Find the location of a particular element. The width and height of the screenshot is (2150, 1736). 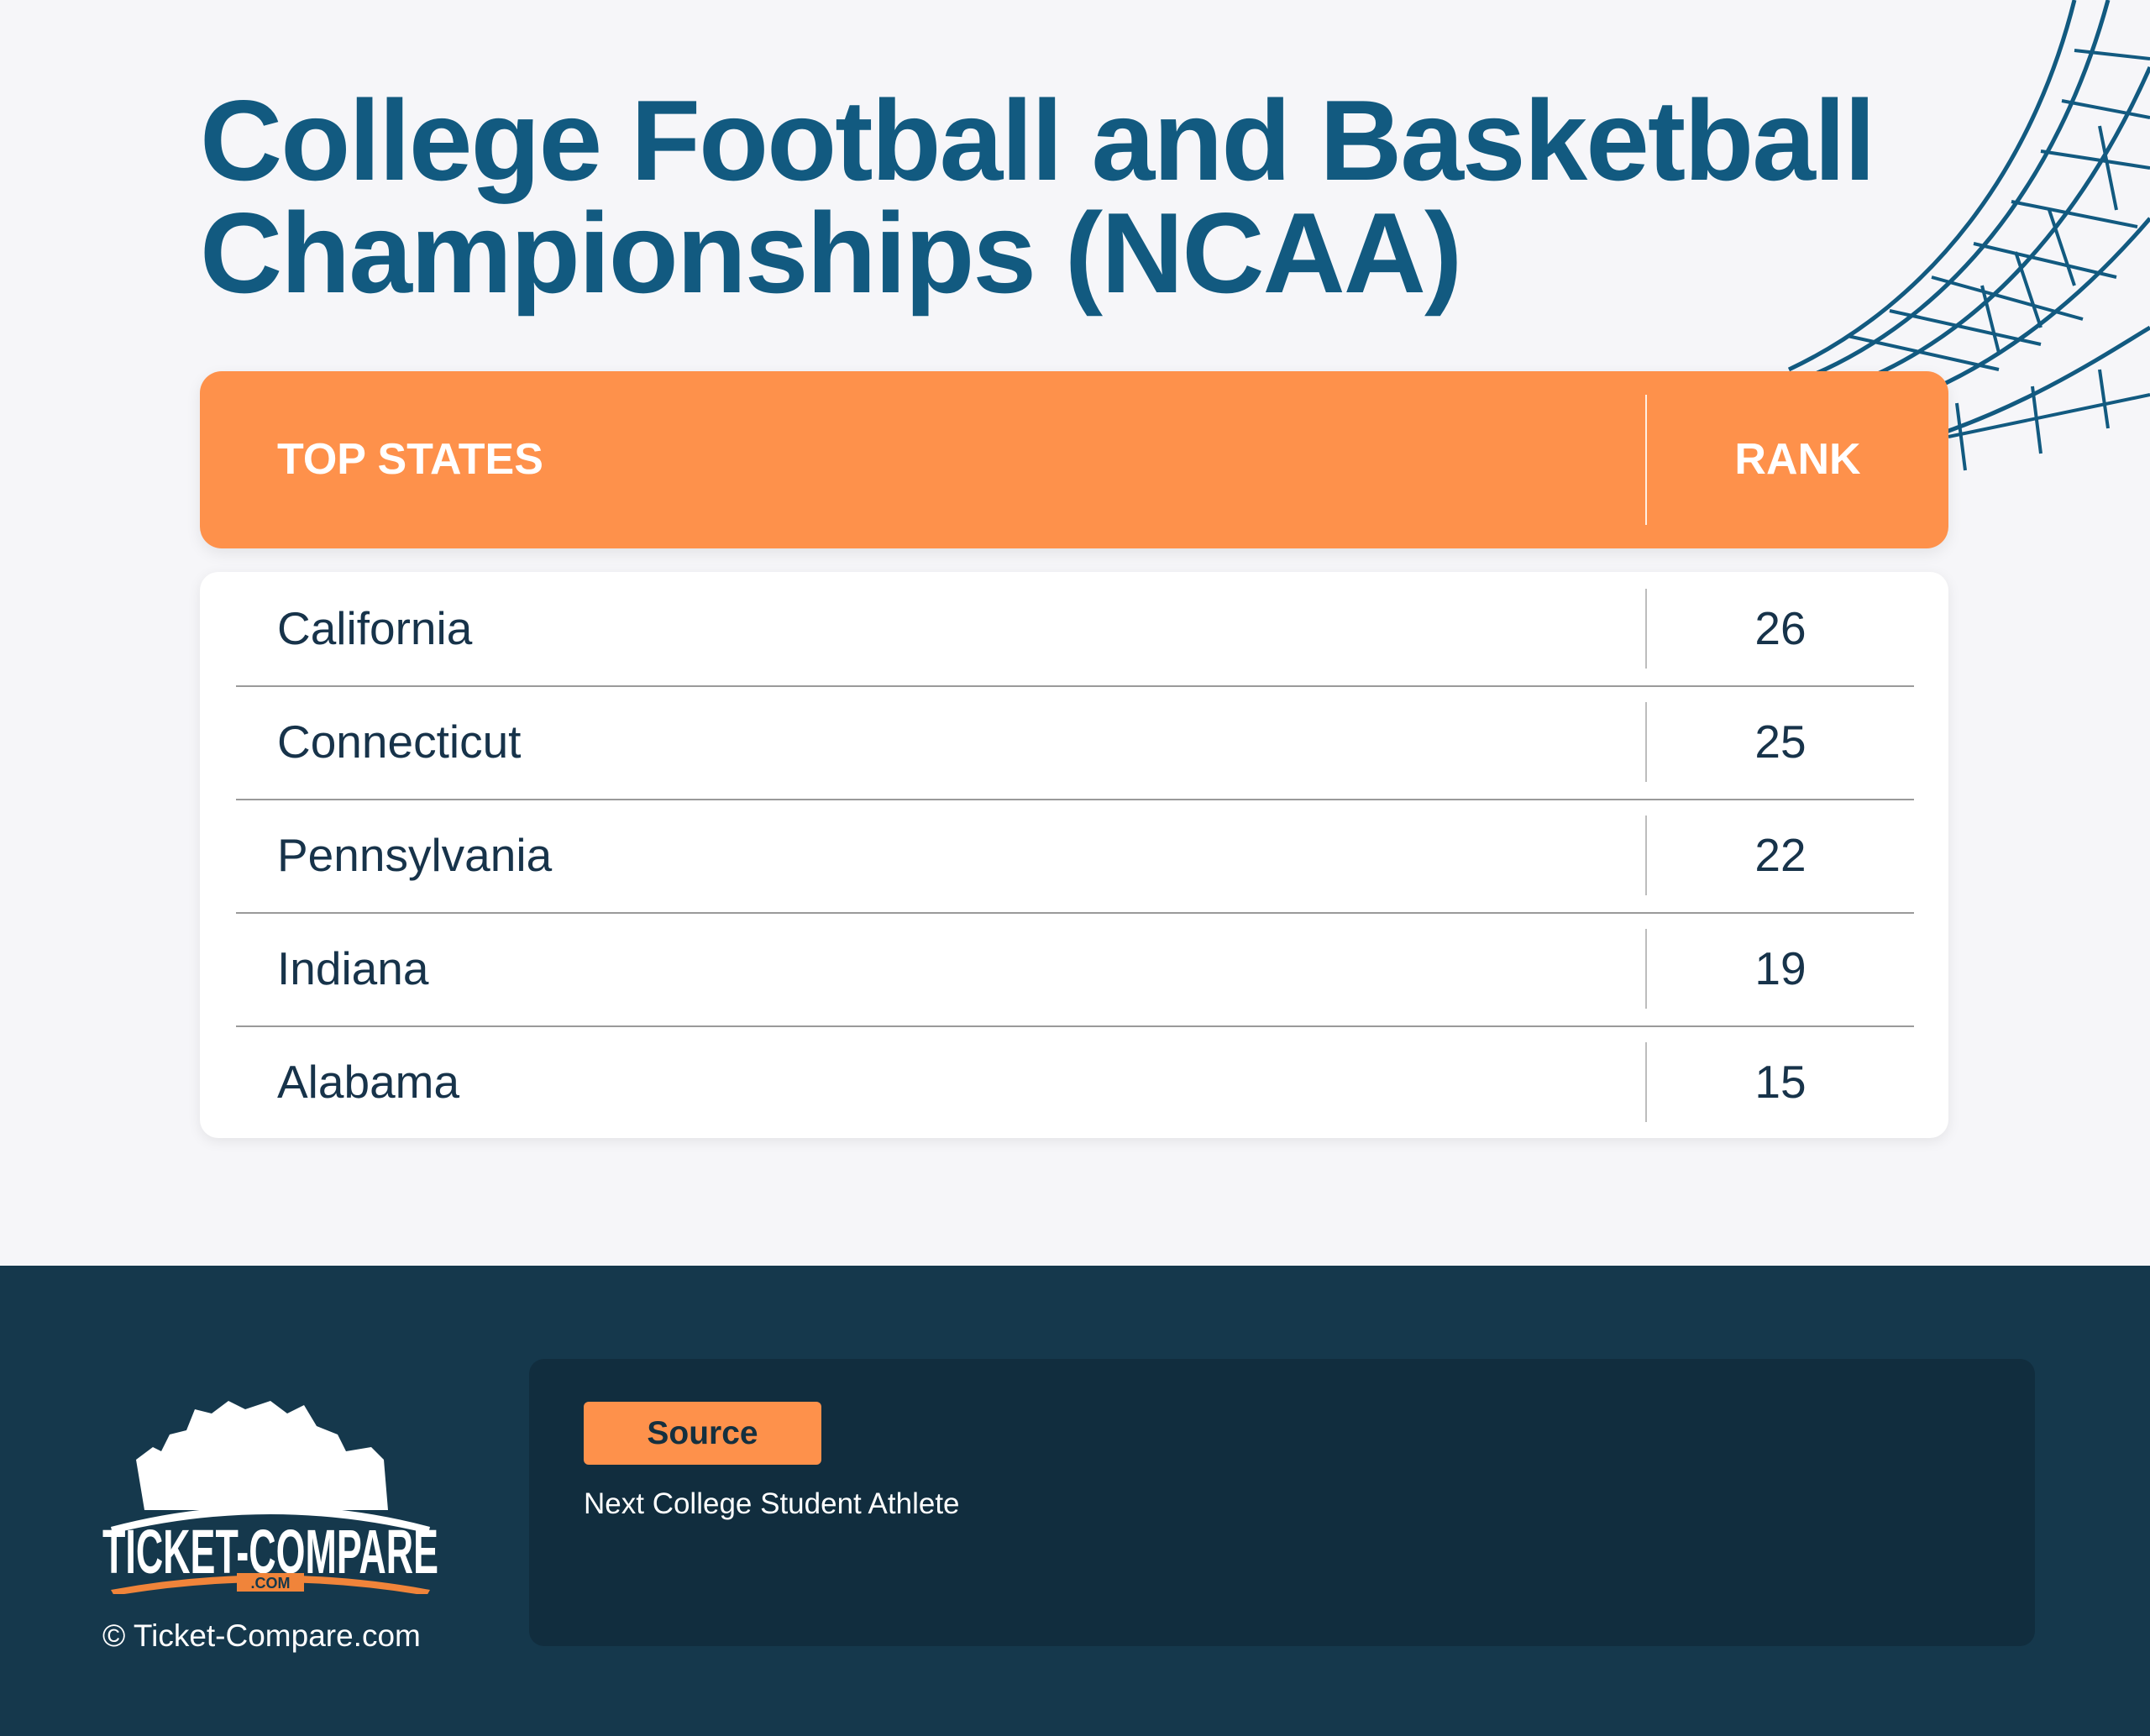

source-panel: Source Next College Student Athlete is located at coordinates (1282, 1502).